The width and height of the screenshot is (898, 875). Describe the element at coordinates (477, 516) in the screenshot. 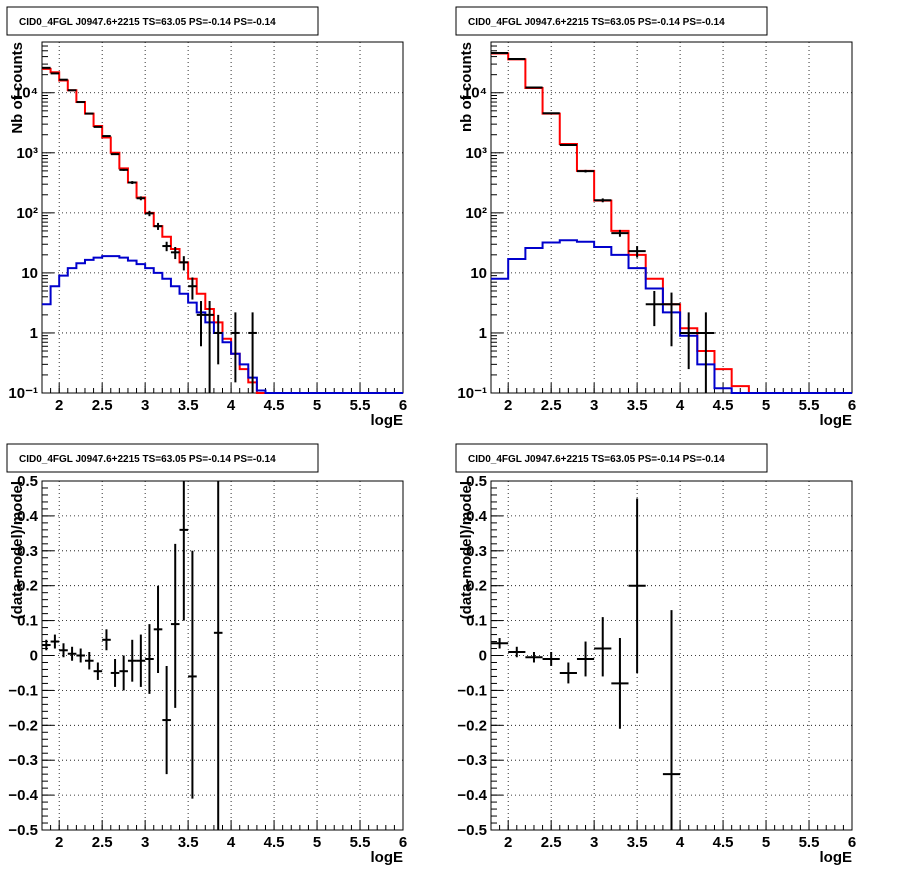

I see `y-tick-label: 0.4` at that location.